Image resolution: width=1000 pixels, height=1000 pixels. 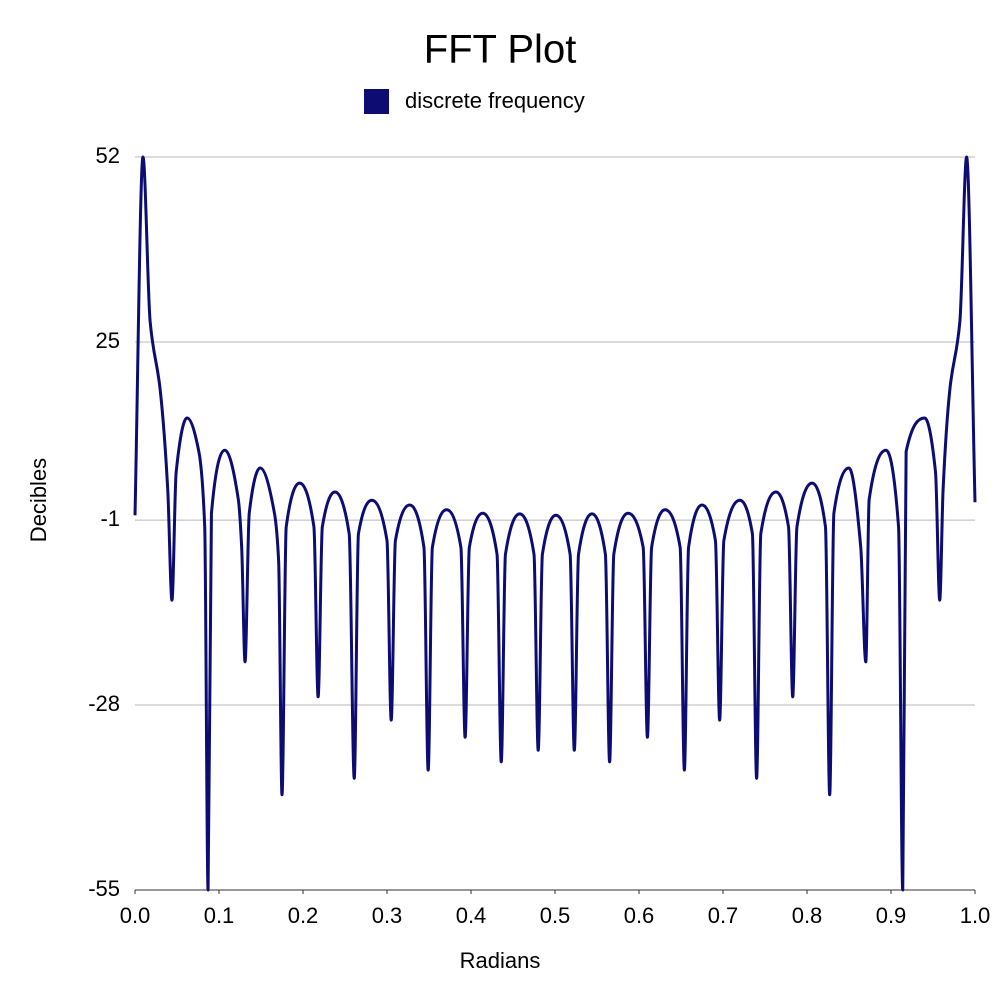 I want to click on x-tick-label: 0.0, so click(x=135, y=915).